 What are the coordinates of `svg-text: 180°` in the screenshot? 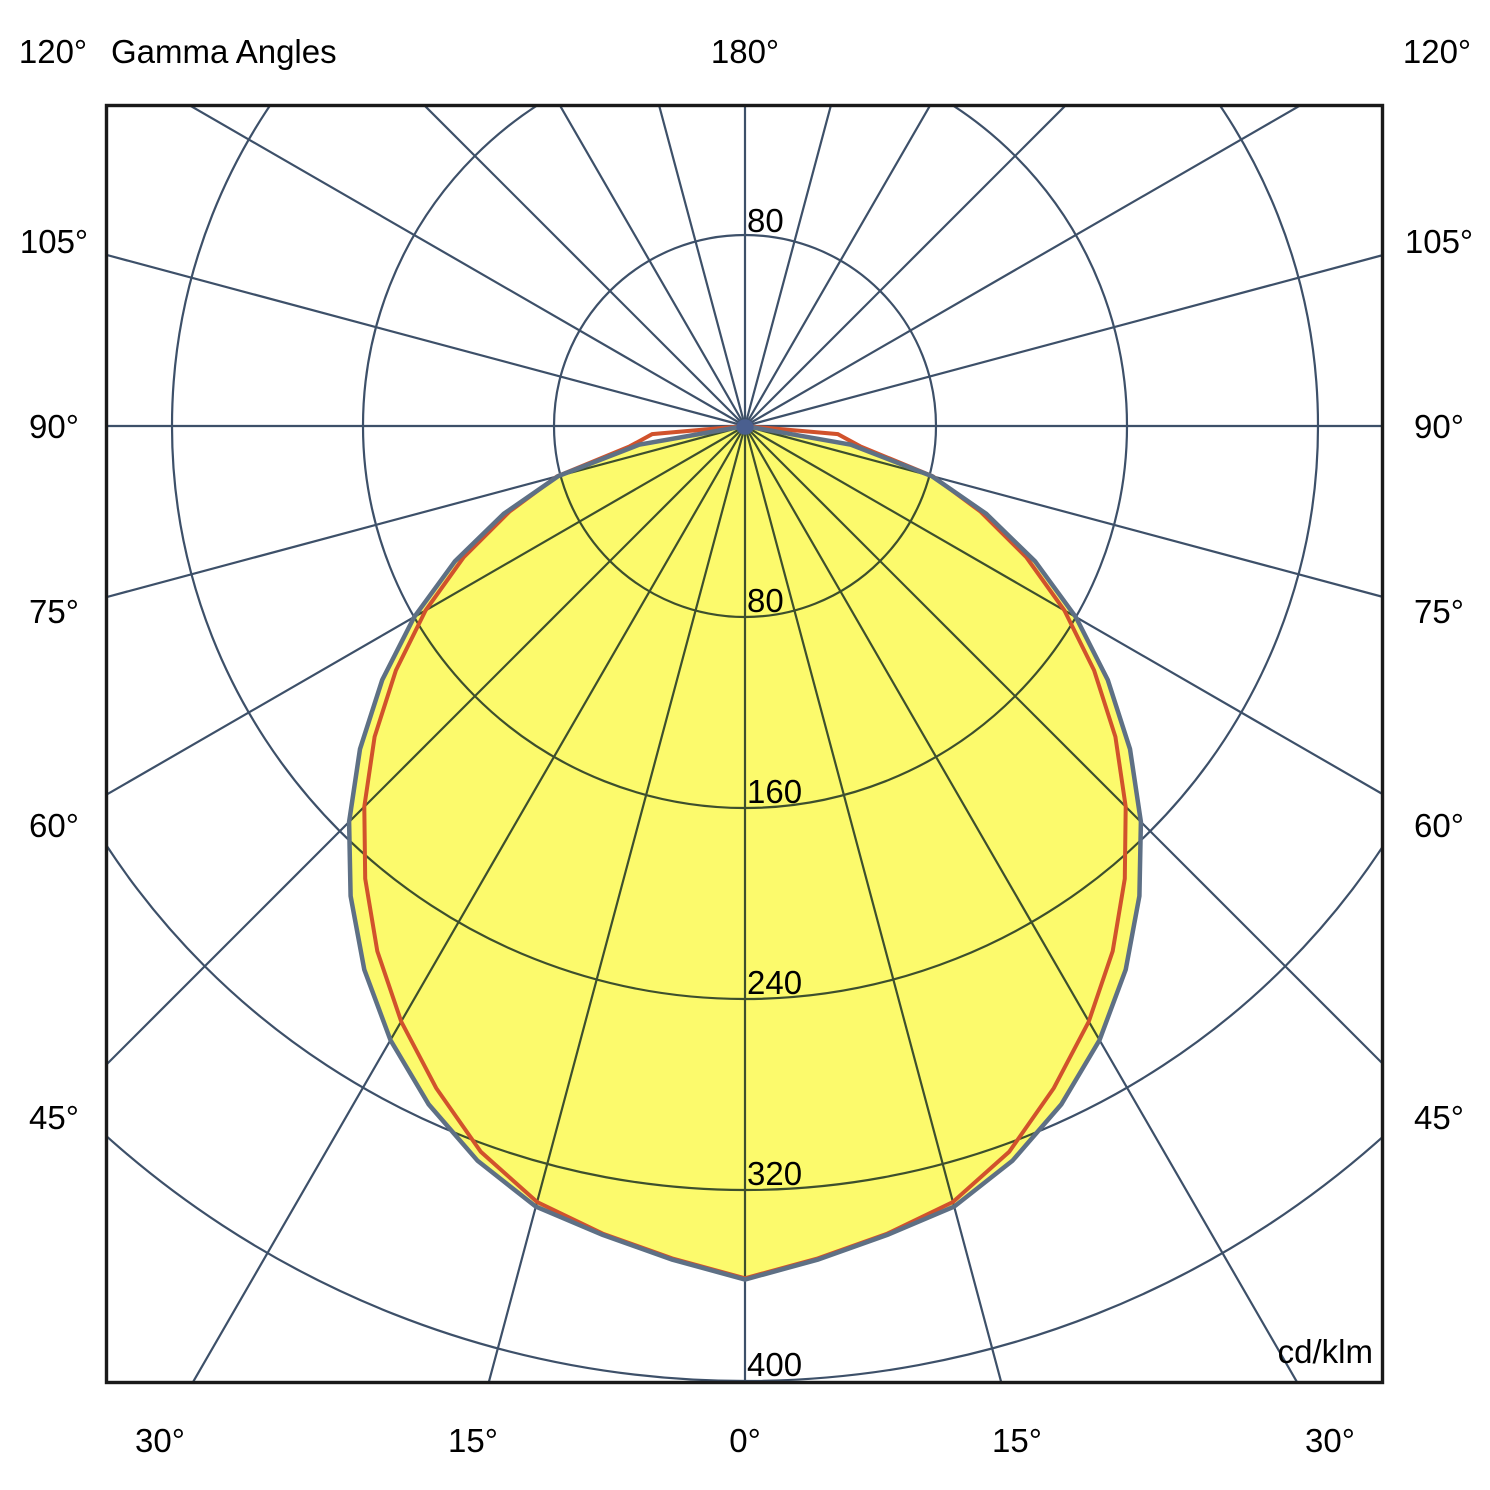 It's located at (745, 51).